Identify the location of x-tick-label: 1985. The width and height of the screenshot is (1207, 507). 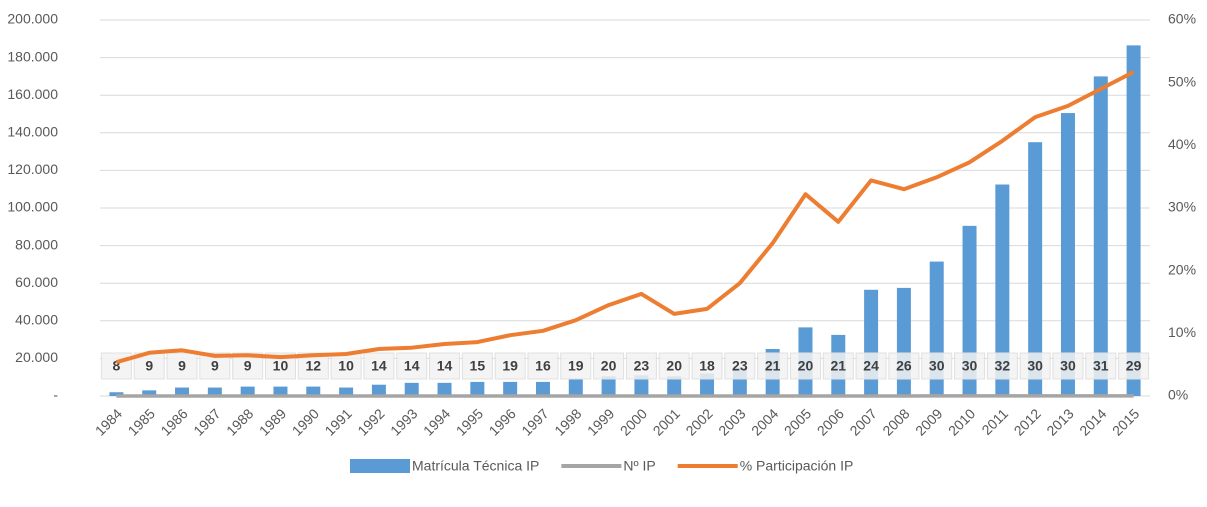
(141, 421).